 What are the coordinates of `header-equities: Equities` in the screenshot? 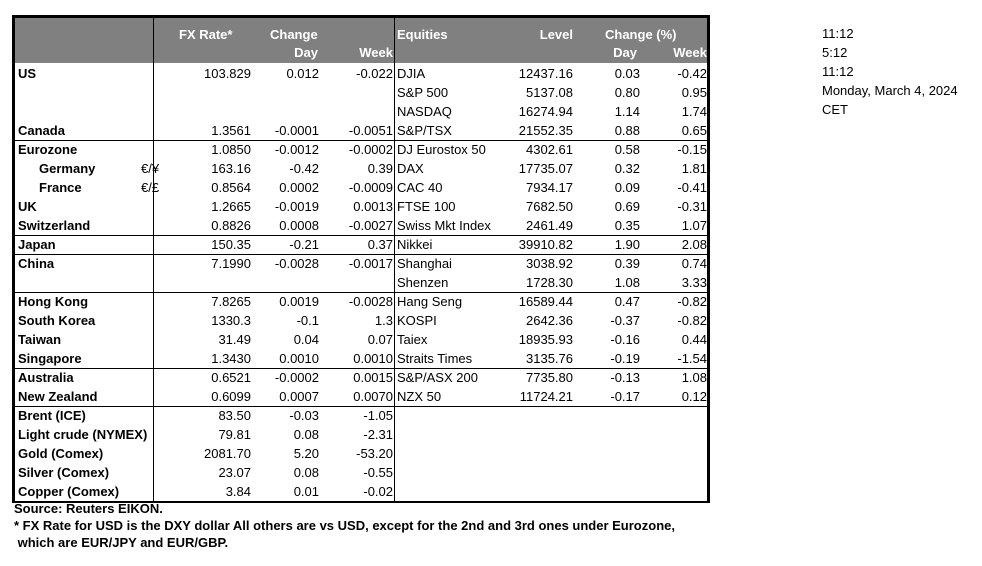 It's located at (422, 34).